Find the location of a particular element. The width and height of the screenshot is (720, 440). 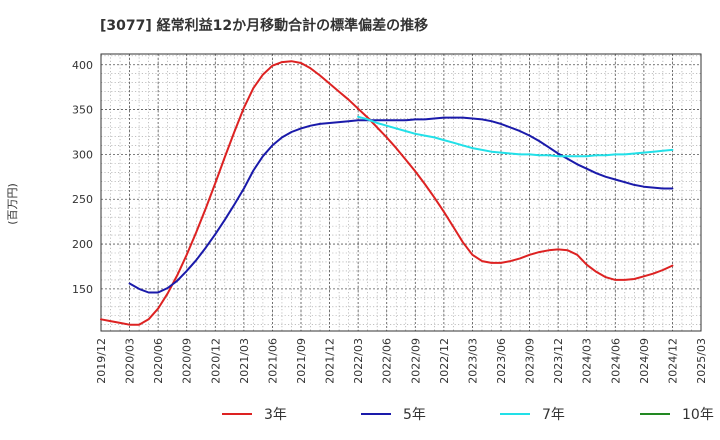

x-tick-label: 2021/09 is located at coordinates (301, 361).